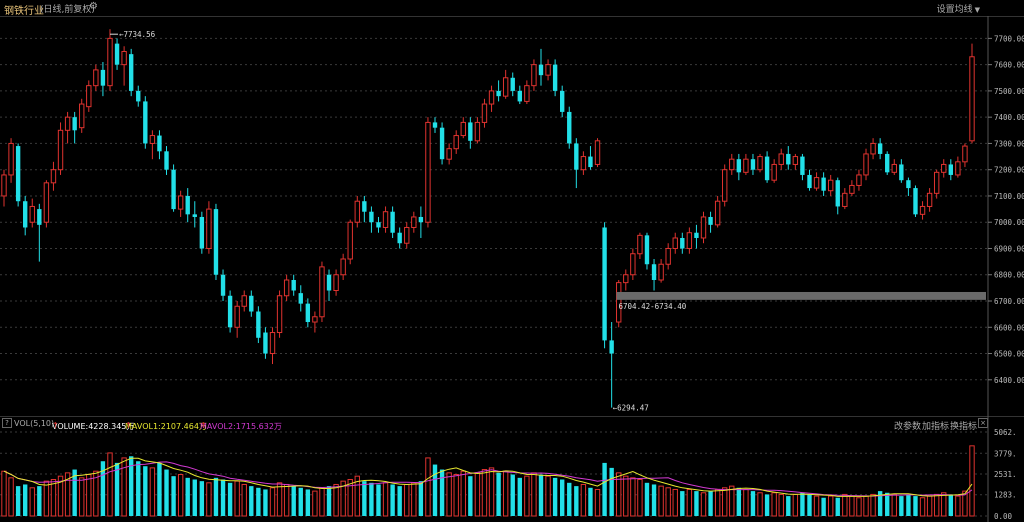  I want to click on add-indicator-button: 加指标, so click(936, 427).